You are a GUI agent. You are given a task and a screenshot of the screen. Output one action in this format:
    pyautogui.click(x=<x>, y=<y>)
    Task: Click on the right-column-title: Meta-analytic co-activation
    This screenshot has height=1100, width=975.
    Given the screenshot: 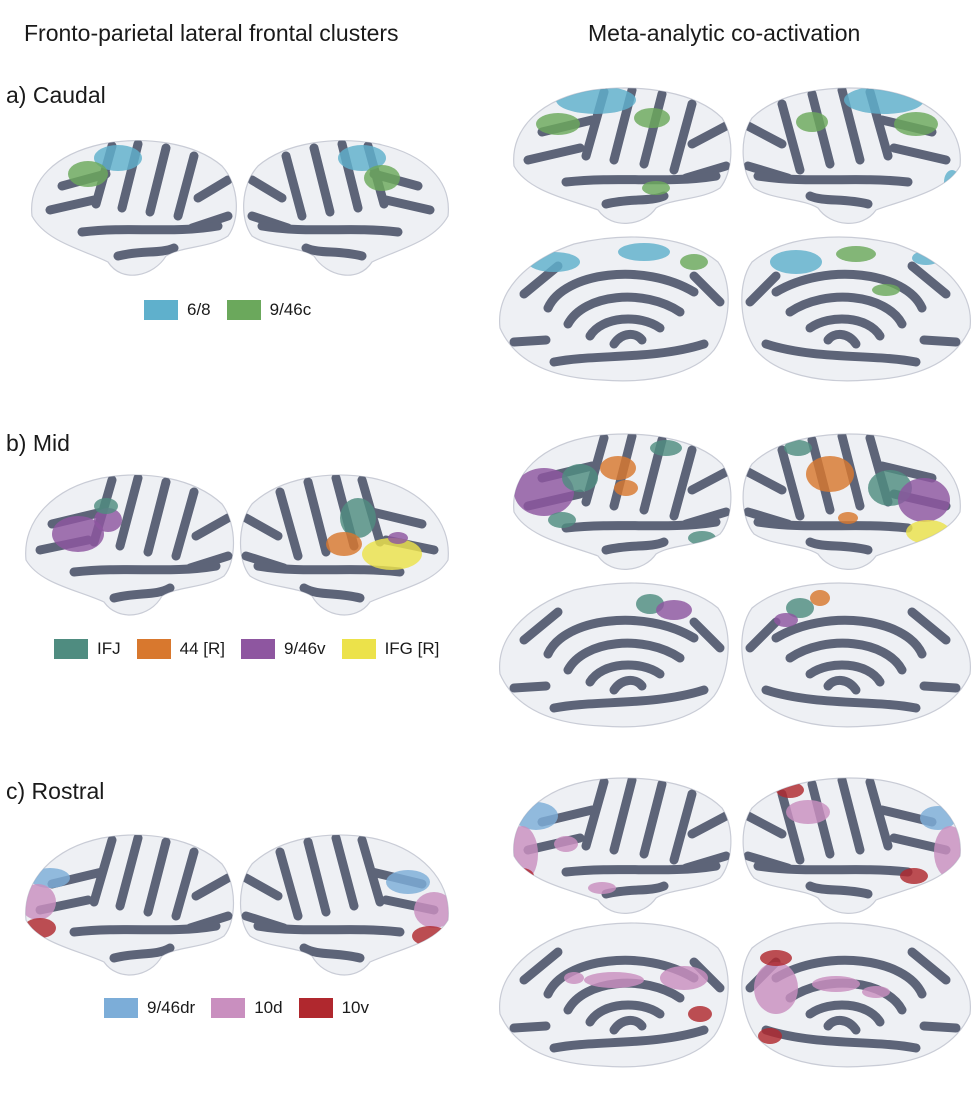 What is the action you would take?
    pyautogui.click(x=724, y=33)
    